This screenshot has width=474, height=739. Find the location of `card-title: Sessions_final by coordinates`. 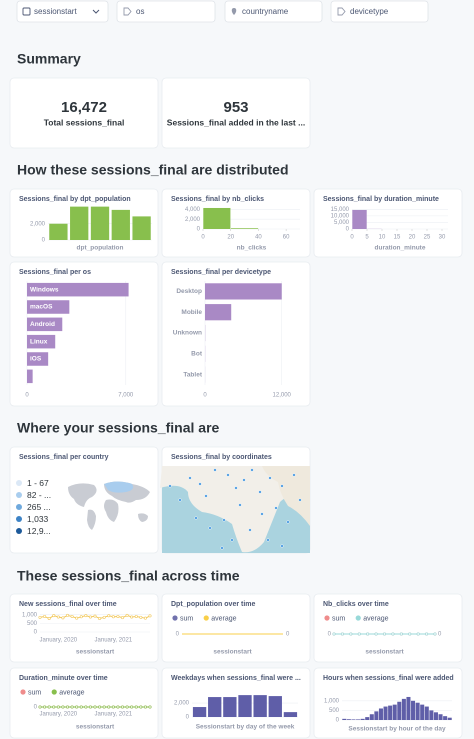

card-title: Sessions_final by coordinates is located at coordinates (221, 457).